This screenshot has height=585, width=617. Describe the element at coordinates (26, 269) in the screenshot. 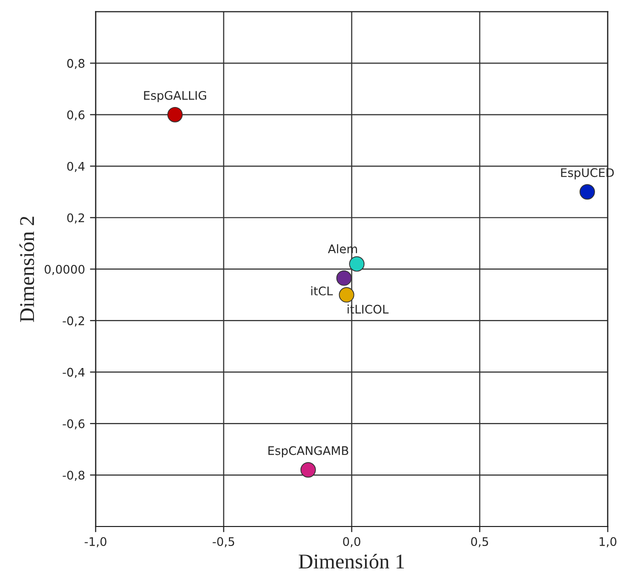

I see `y-axis-title: Dimensión 2` at that location.